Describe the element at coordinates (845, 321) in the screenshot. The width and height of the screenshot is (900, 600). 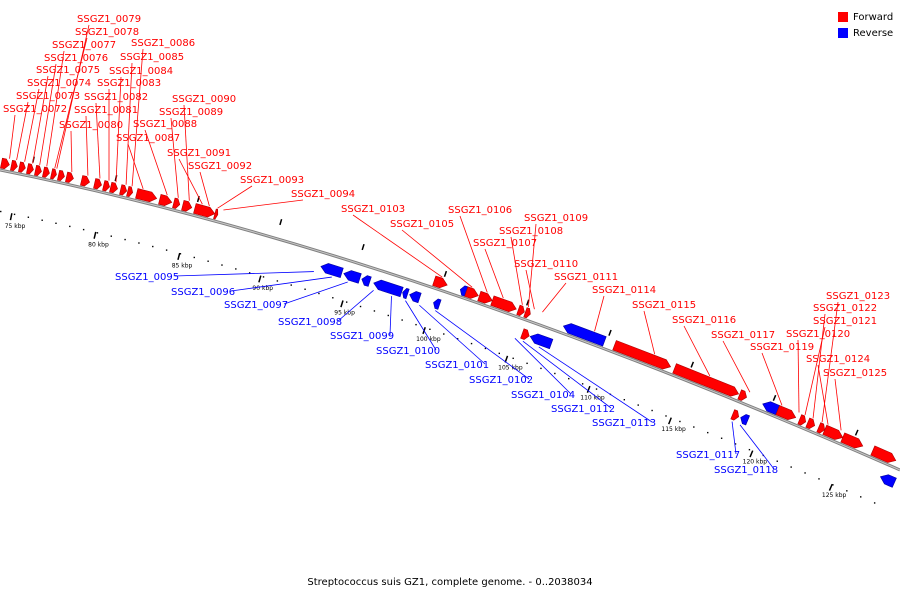
I see `gene-label-ssgz1_0121: SSGZ1_0121` at that location.